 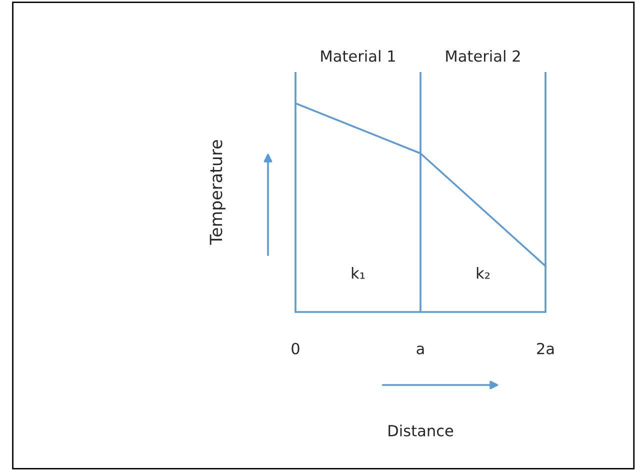 I want to click on x-tick-label: a, so click(x=420, y=350).